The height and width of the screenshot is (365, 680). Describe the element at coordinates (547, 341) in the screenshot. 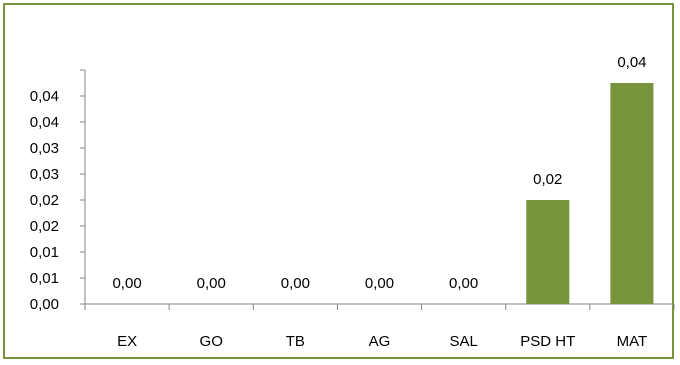

I see `x-category-label: PSD HT` at that location.